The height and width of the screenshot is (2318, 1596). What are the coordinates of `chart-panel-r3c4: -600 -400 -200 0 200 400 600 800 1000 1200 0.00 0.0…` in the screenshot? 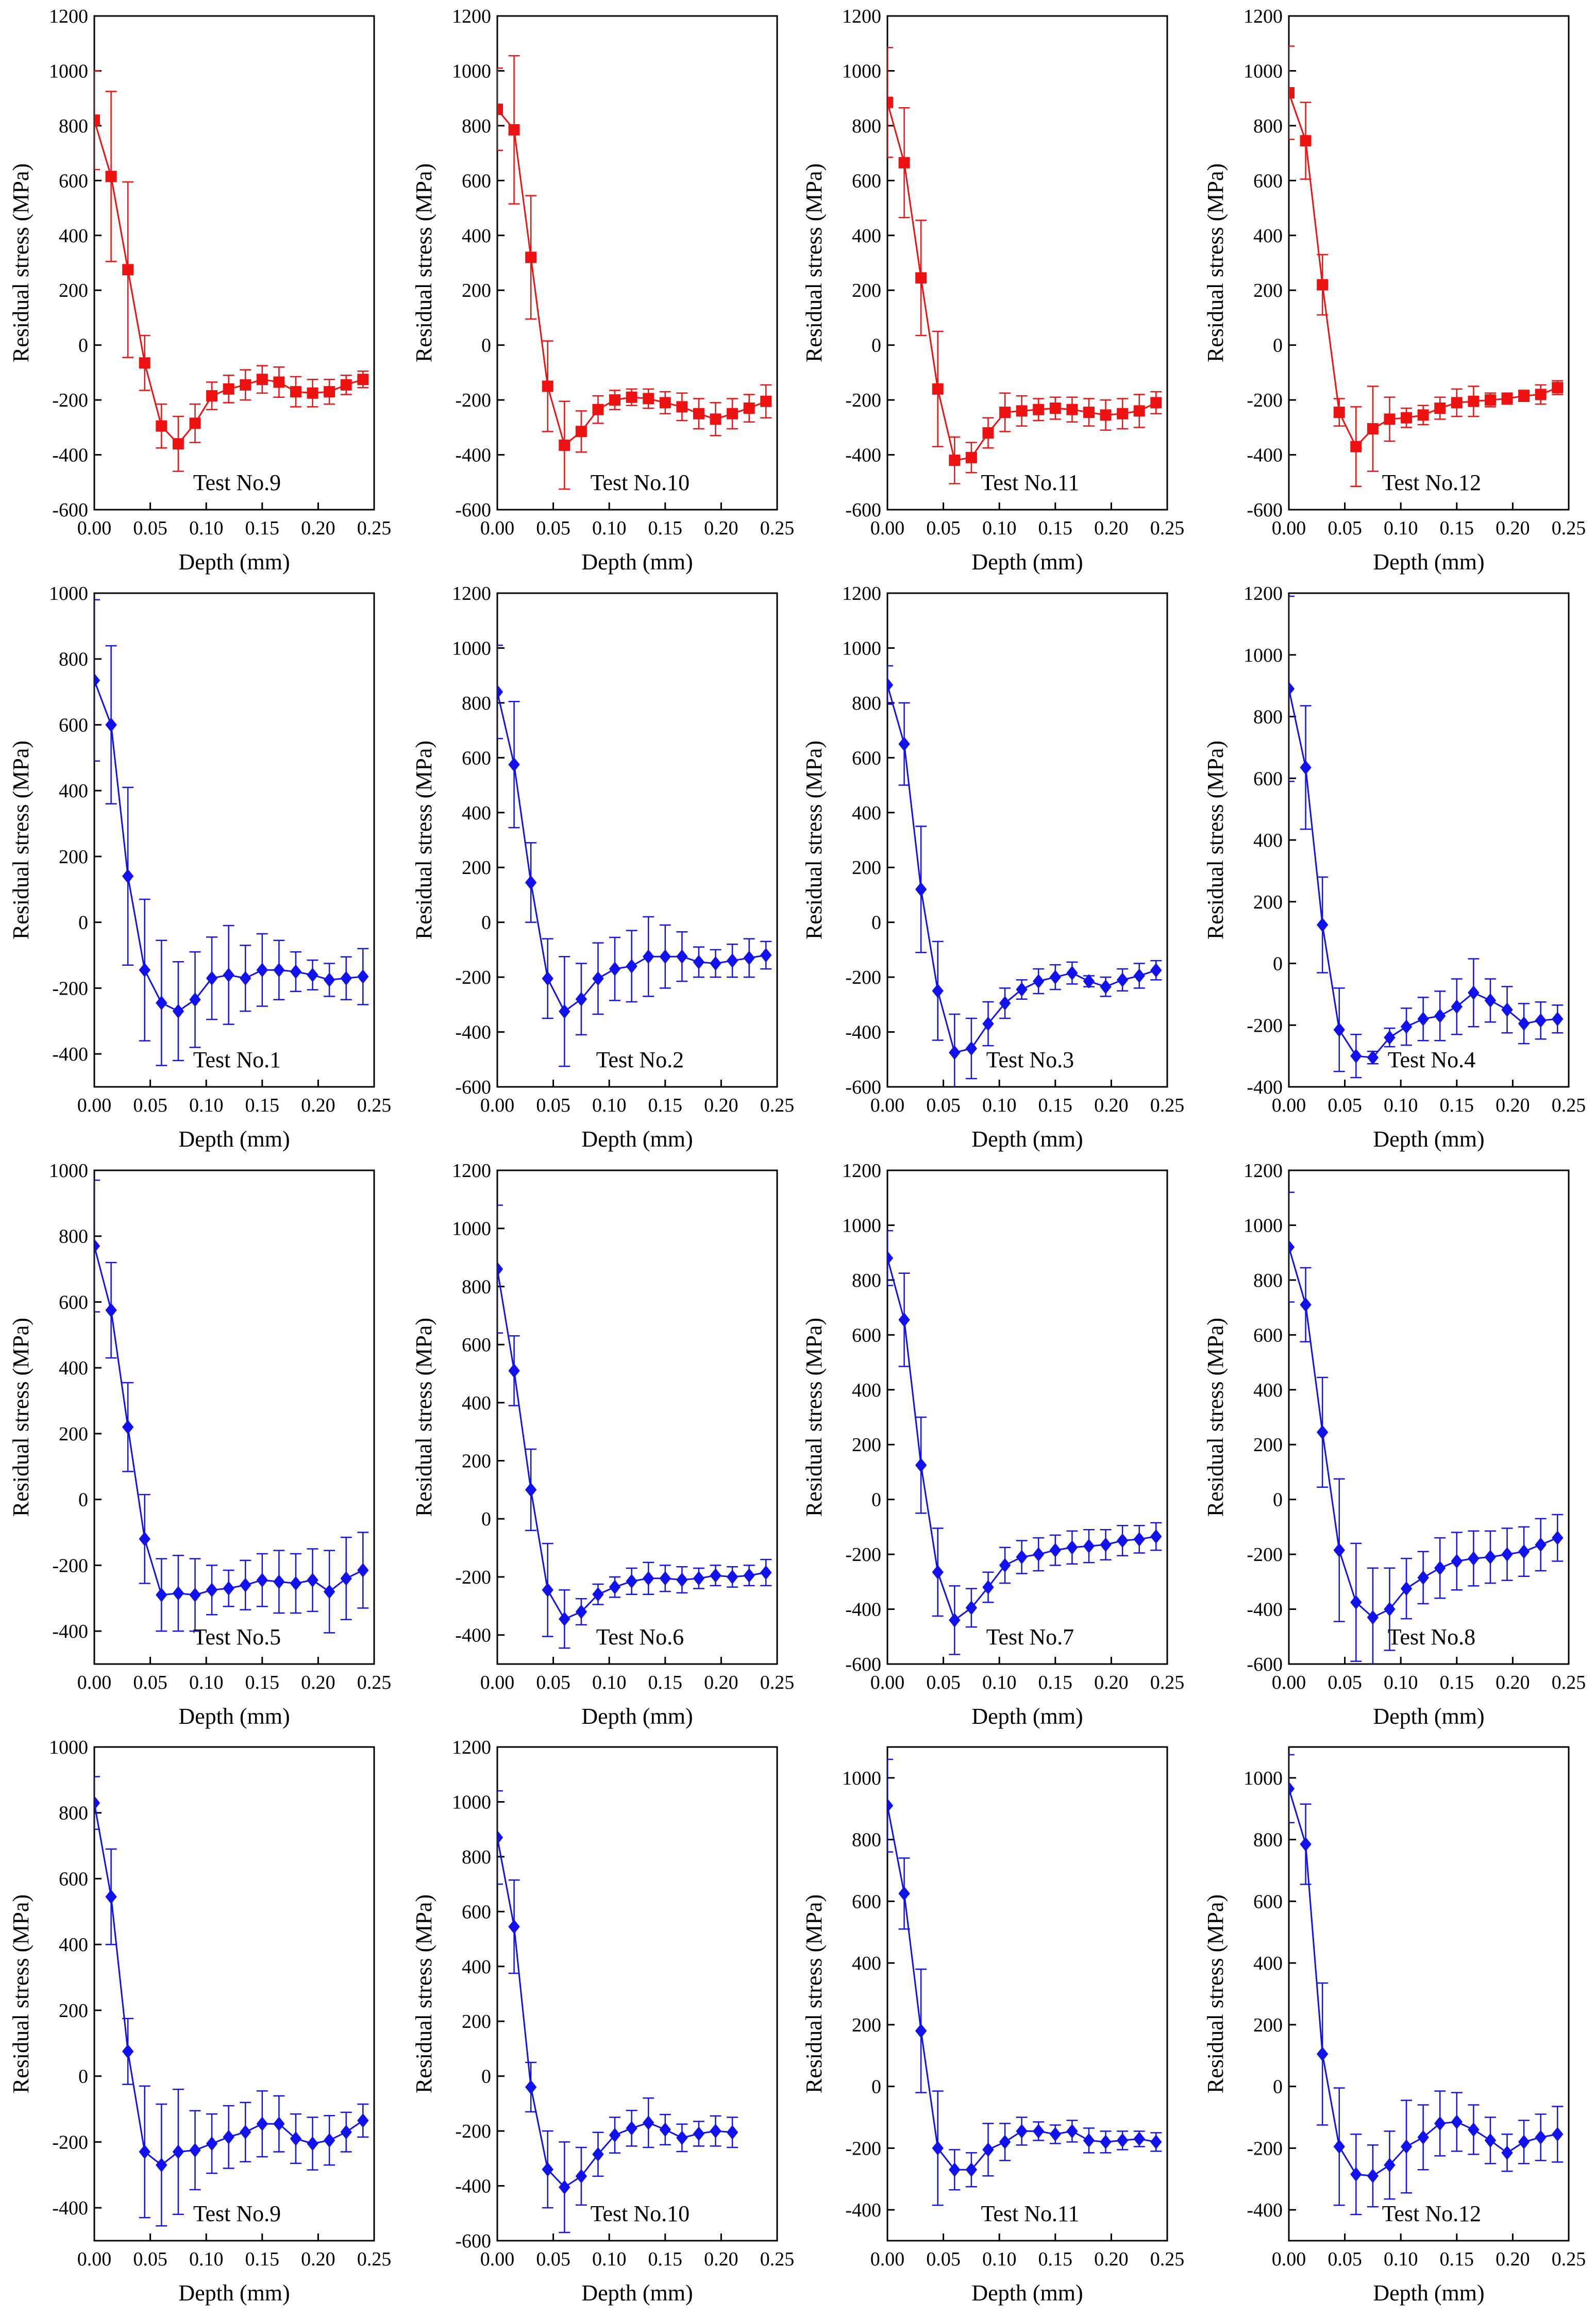 It's located at (1394, 1444).